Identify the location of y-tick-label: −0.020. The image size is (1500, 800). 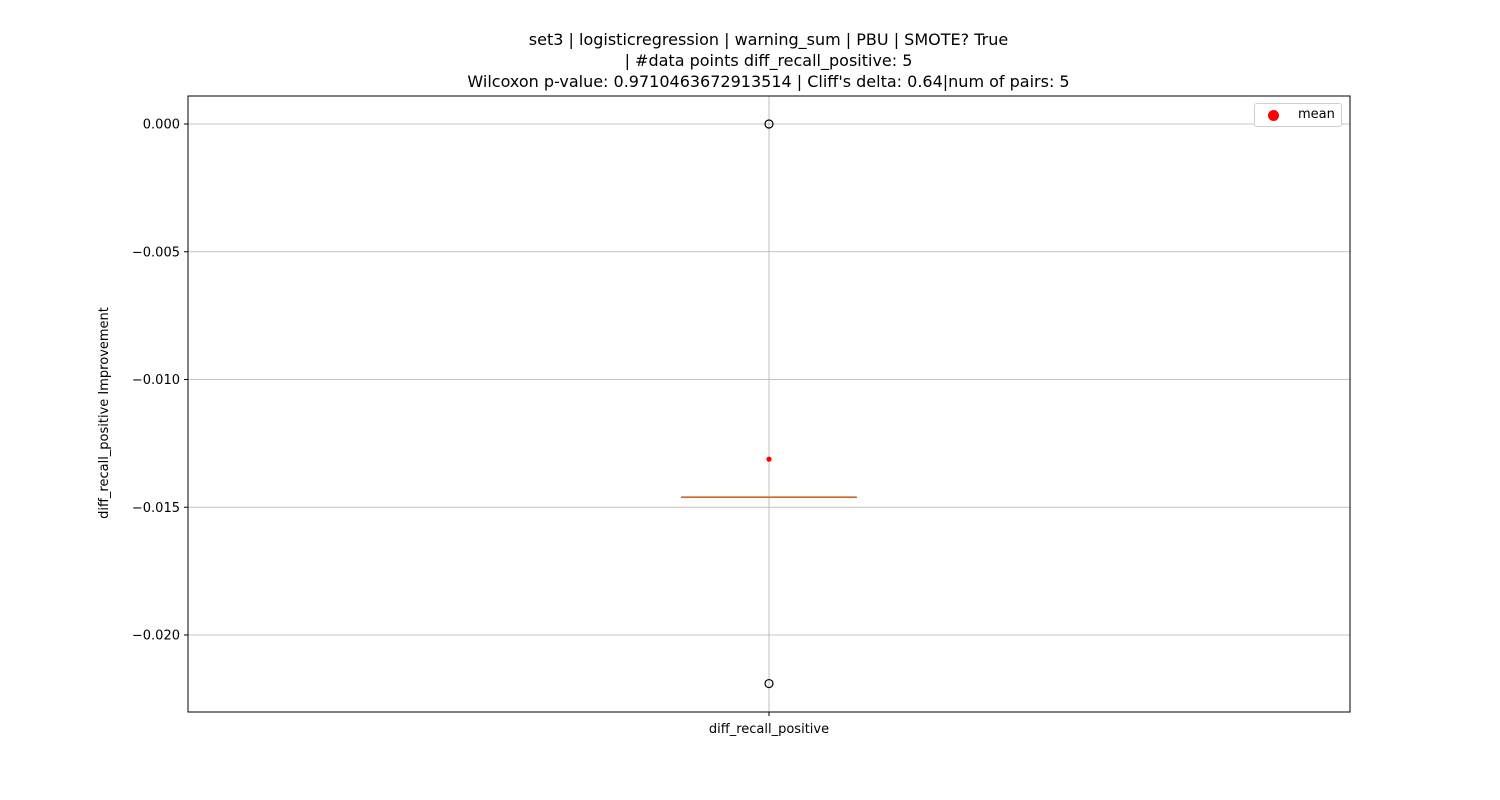
(156, 636).